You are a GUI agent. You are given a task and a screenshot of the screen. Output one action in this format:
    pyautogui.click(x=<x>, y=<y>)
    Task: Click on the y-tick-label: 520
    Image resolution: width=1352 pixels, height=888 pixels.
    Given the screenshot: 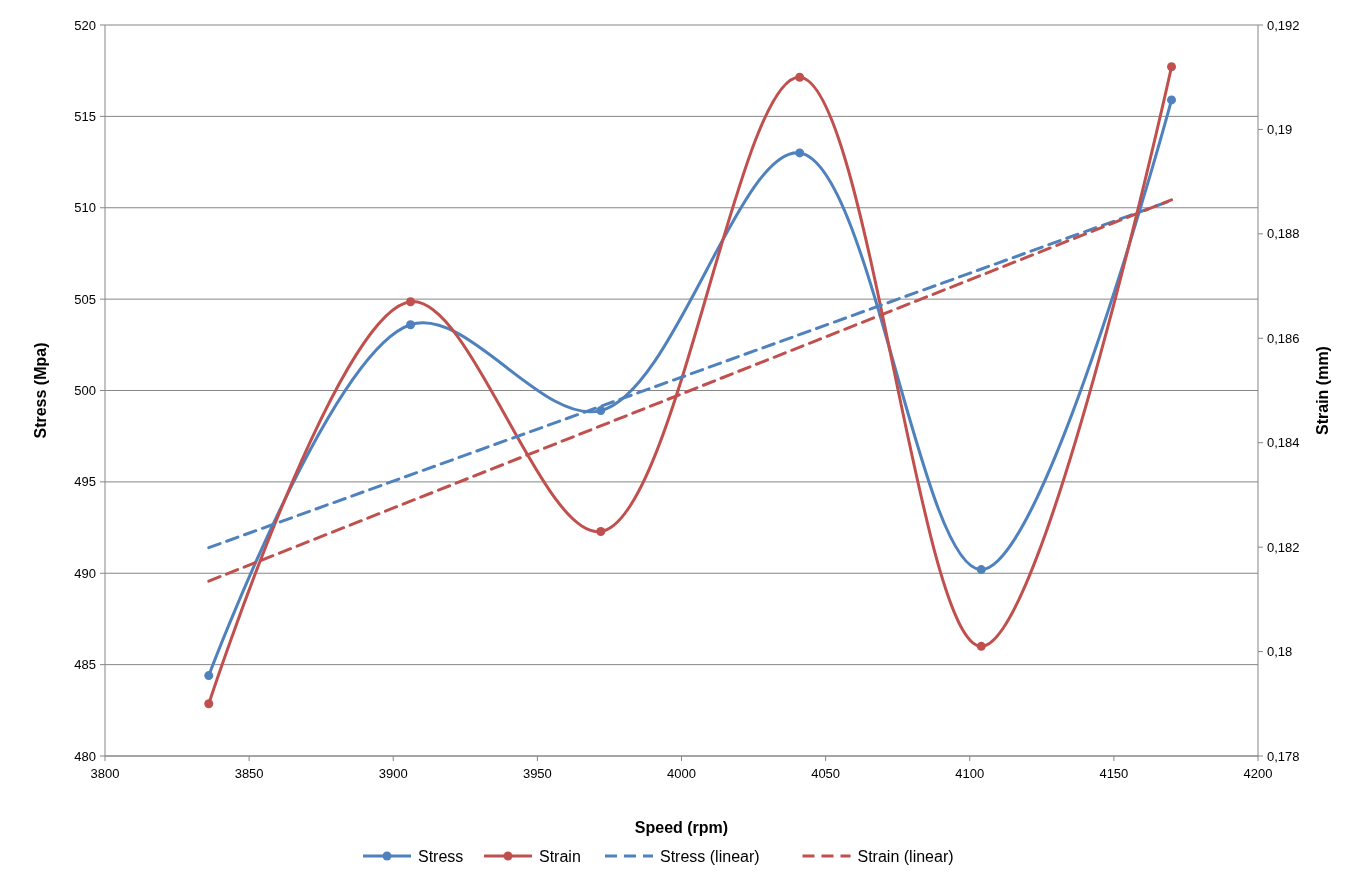 What is the action you would take?
    pyautogui.click(x=85, y=25)
    